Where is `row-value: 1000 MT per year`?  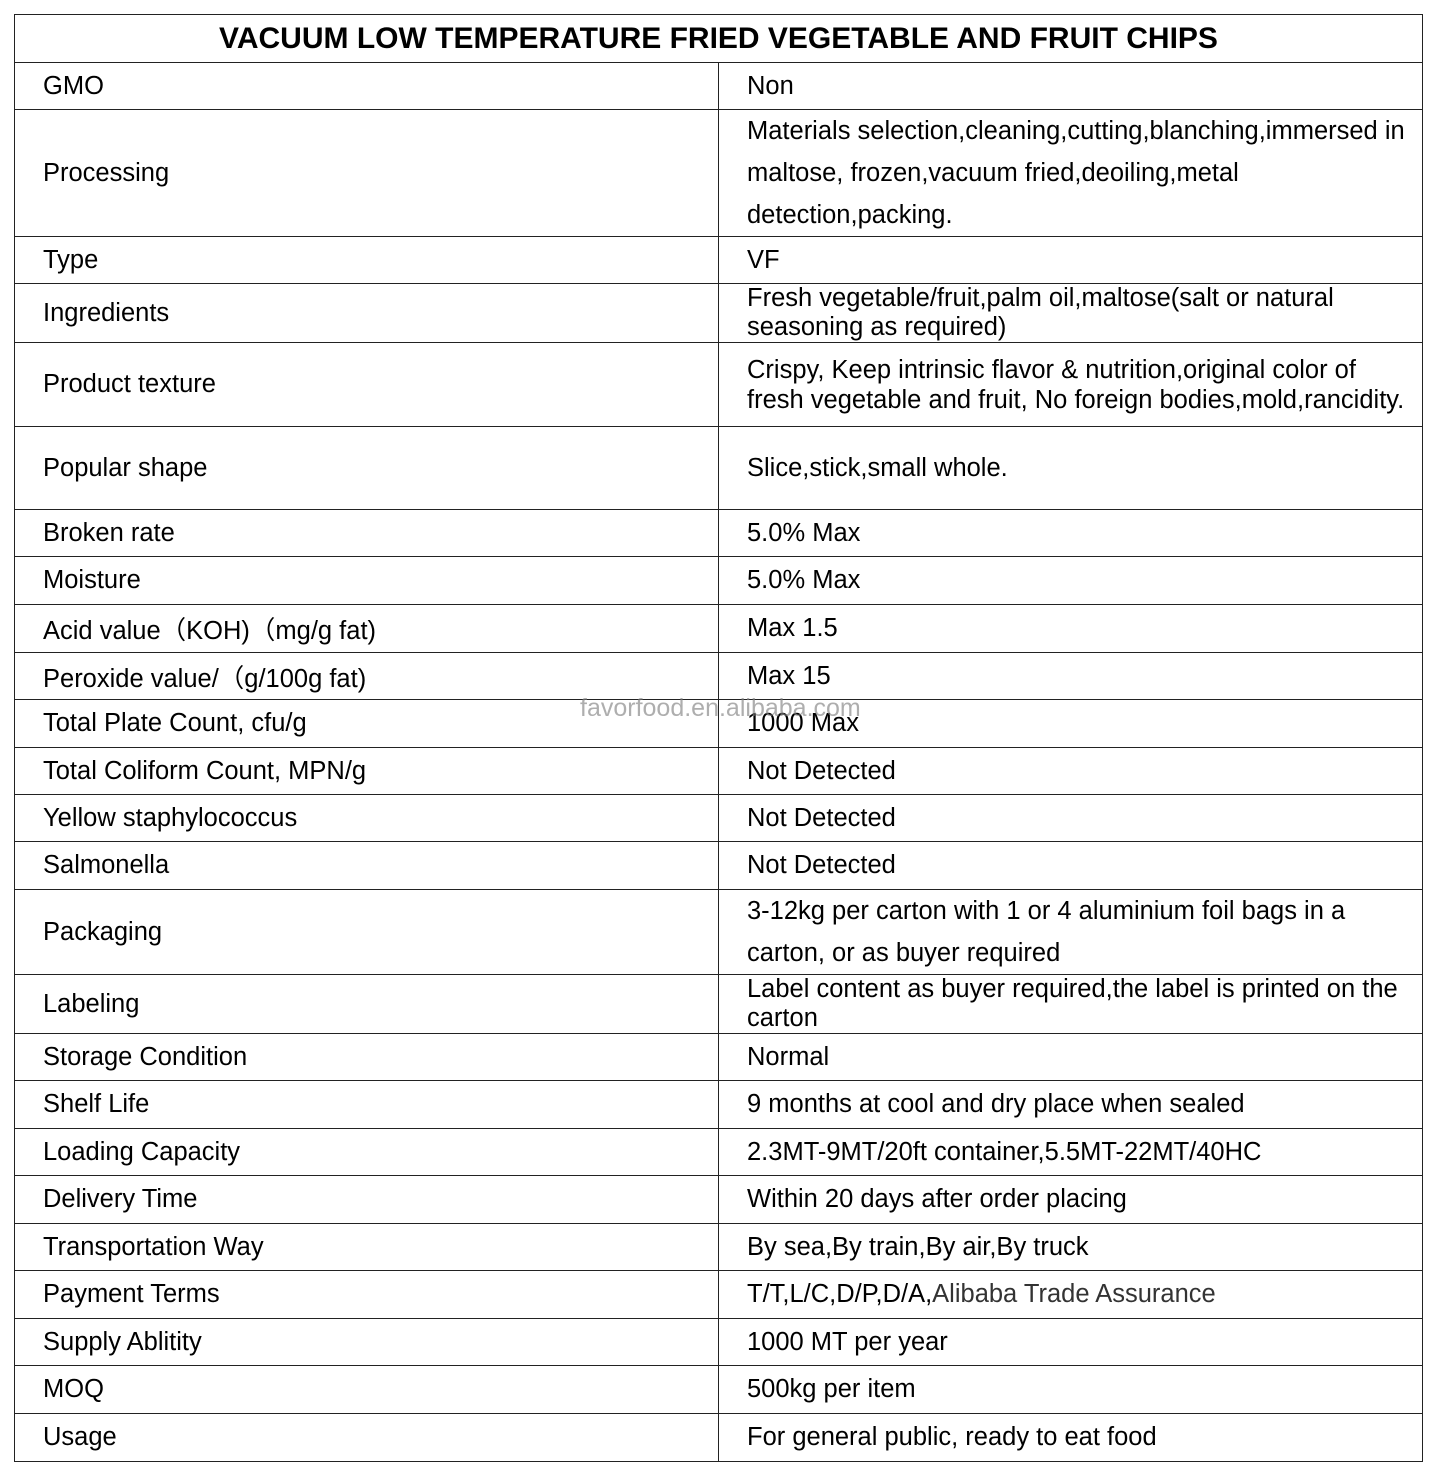 row-value: 1000 MT per year is located at coordinates (1070, 1342).